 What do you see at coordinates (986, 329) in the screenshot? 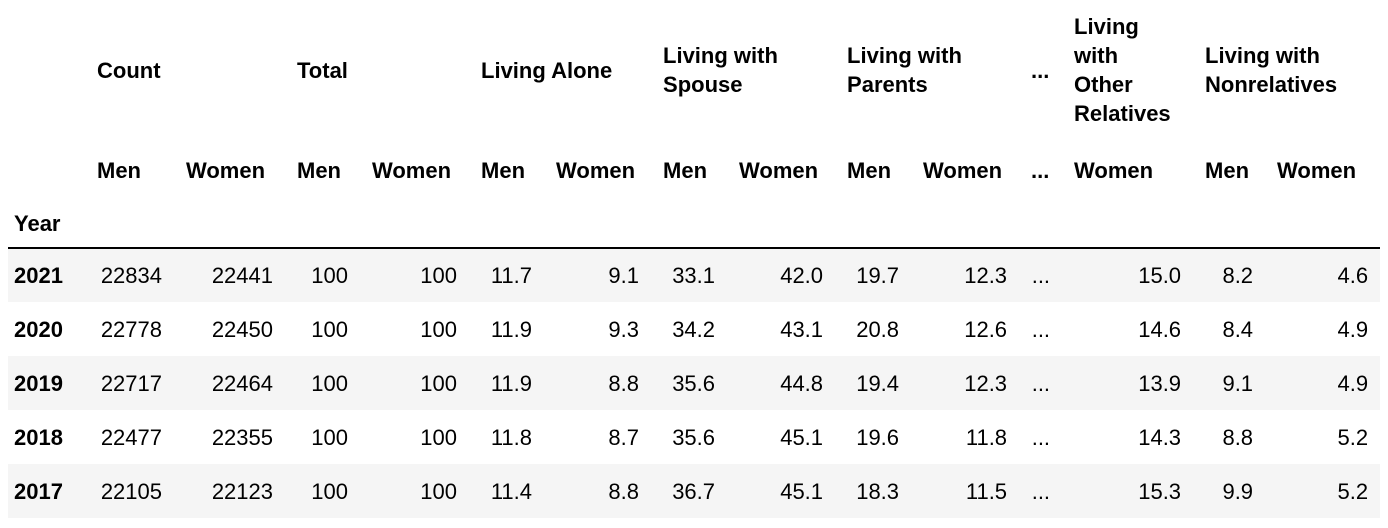
I see `data-cell: 12.6` at bounding box center [986, 329].